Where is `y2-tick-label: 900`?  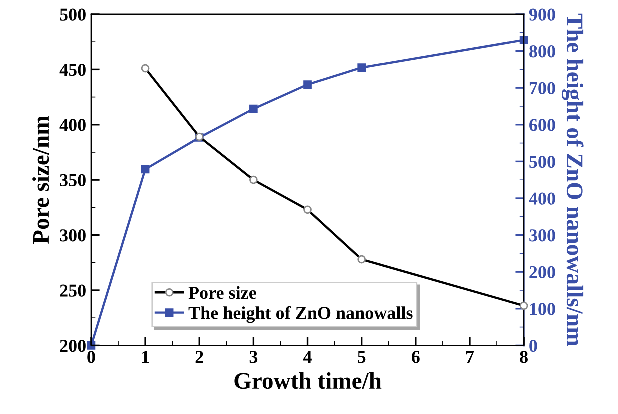
y2-tick-label: 900 is located at coordinates (542, 14).